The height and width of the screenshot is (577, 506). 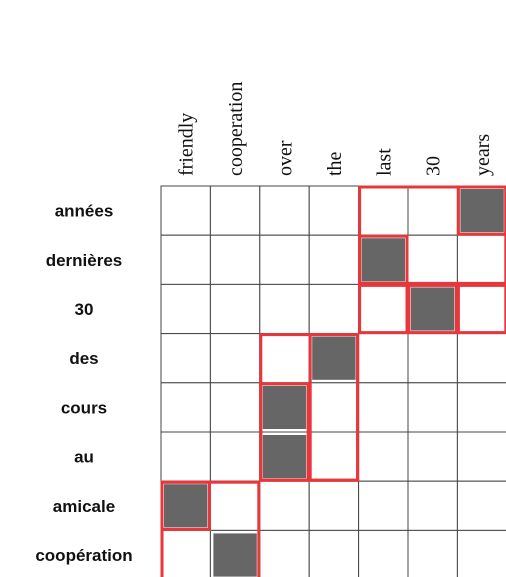 What do you see at coordinates (286, 158) in the screenshot?
I see `column-label: over` at bounding box center [286, 158].